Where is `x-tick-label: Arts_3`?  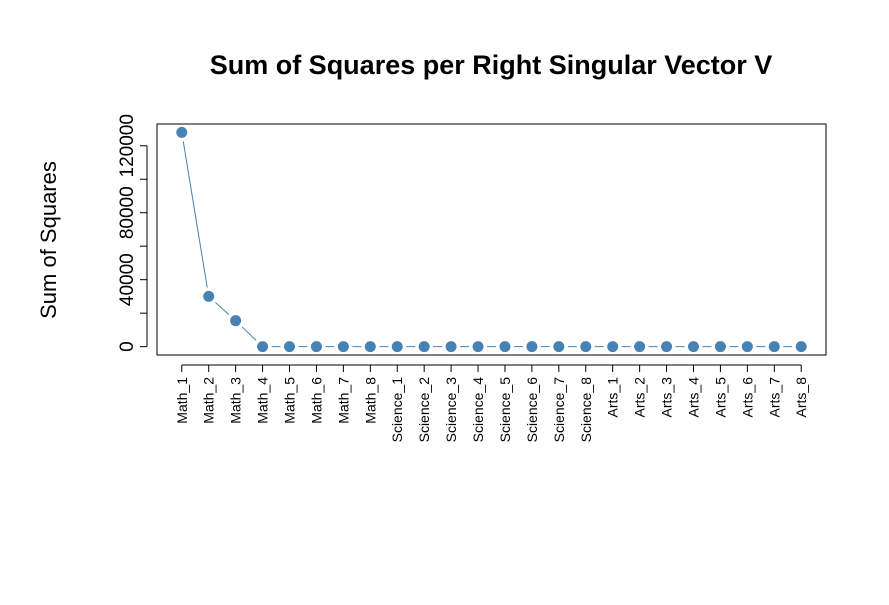 x-tick-label: Arts_3 is located at coordinates (667, 397).